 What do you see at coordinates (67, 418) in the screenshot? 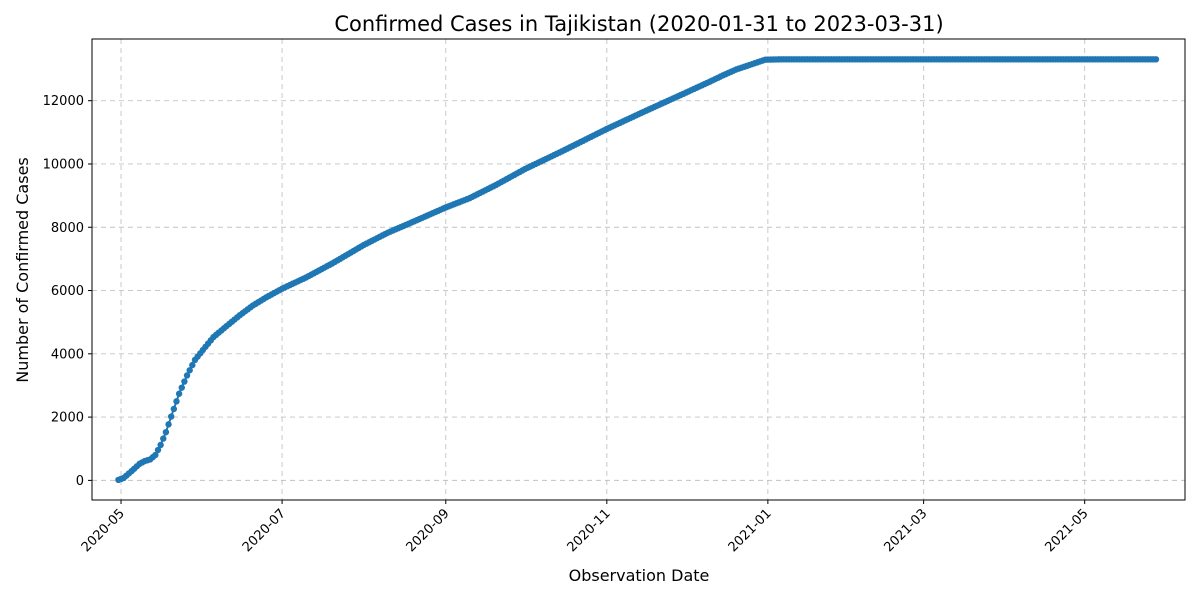
I see `y-tick-label: 2000` at bounding box center [67, 418].